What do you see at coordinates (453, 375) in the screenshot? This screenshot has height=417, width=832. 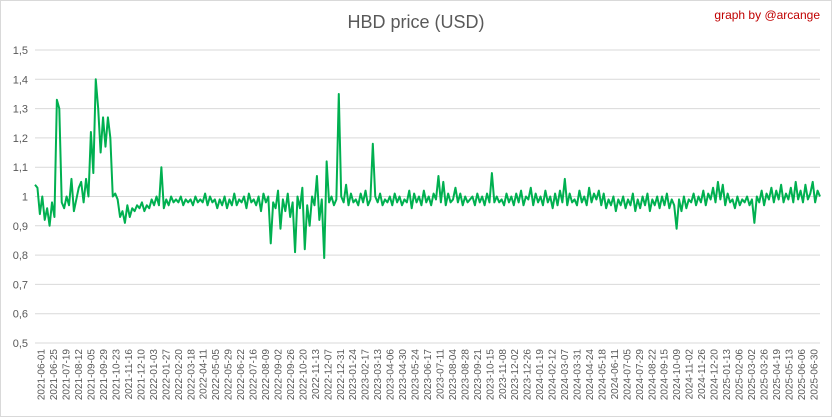 I see `x-tick-label: 2023-08-04` at bounding box center [453, 375].